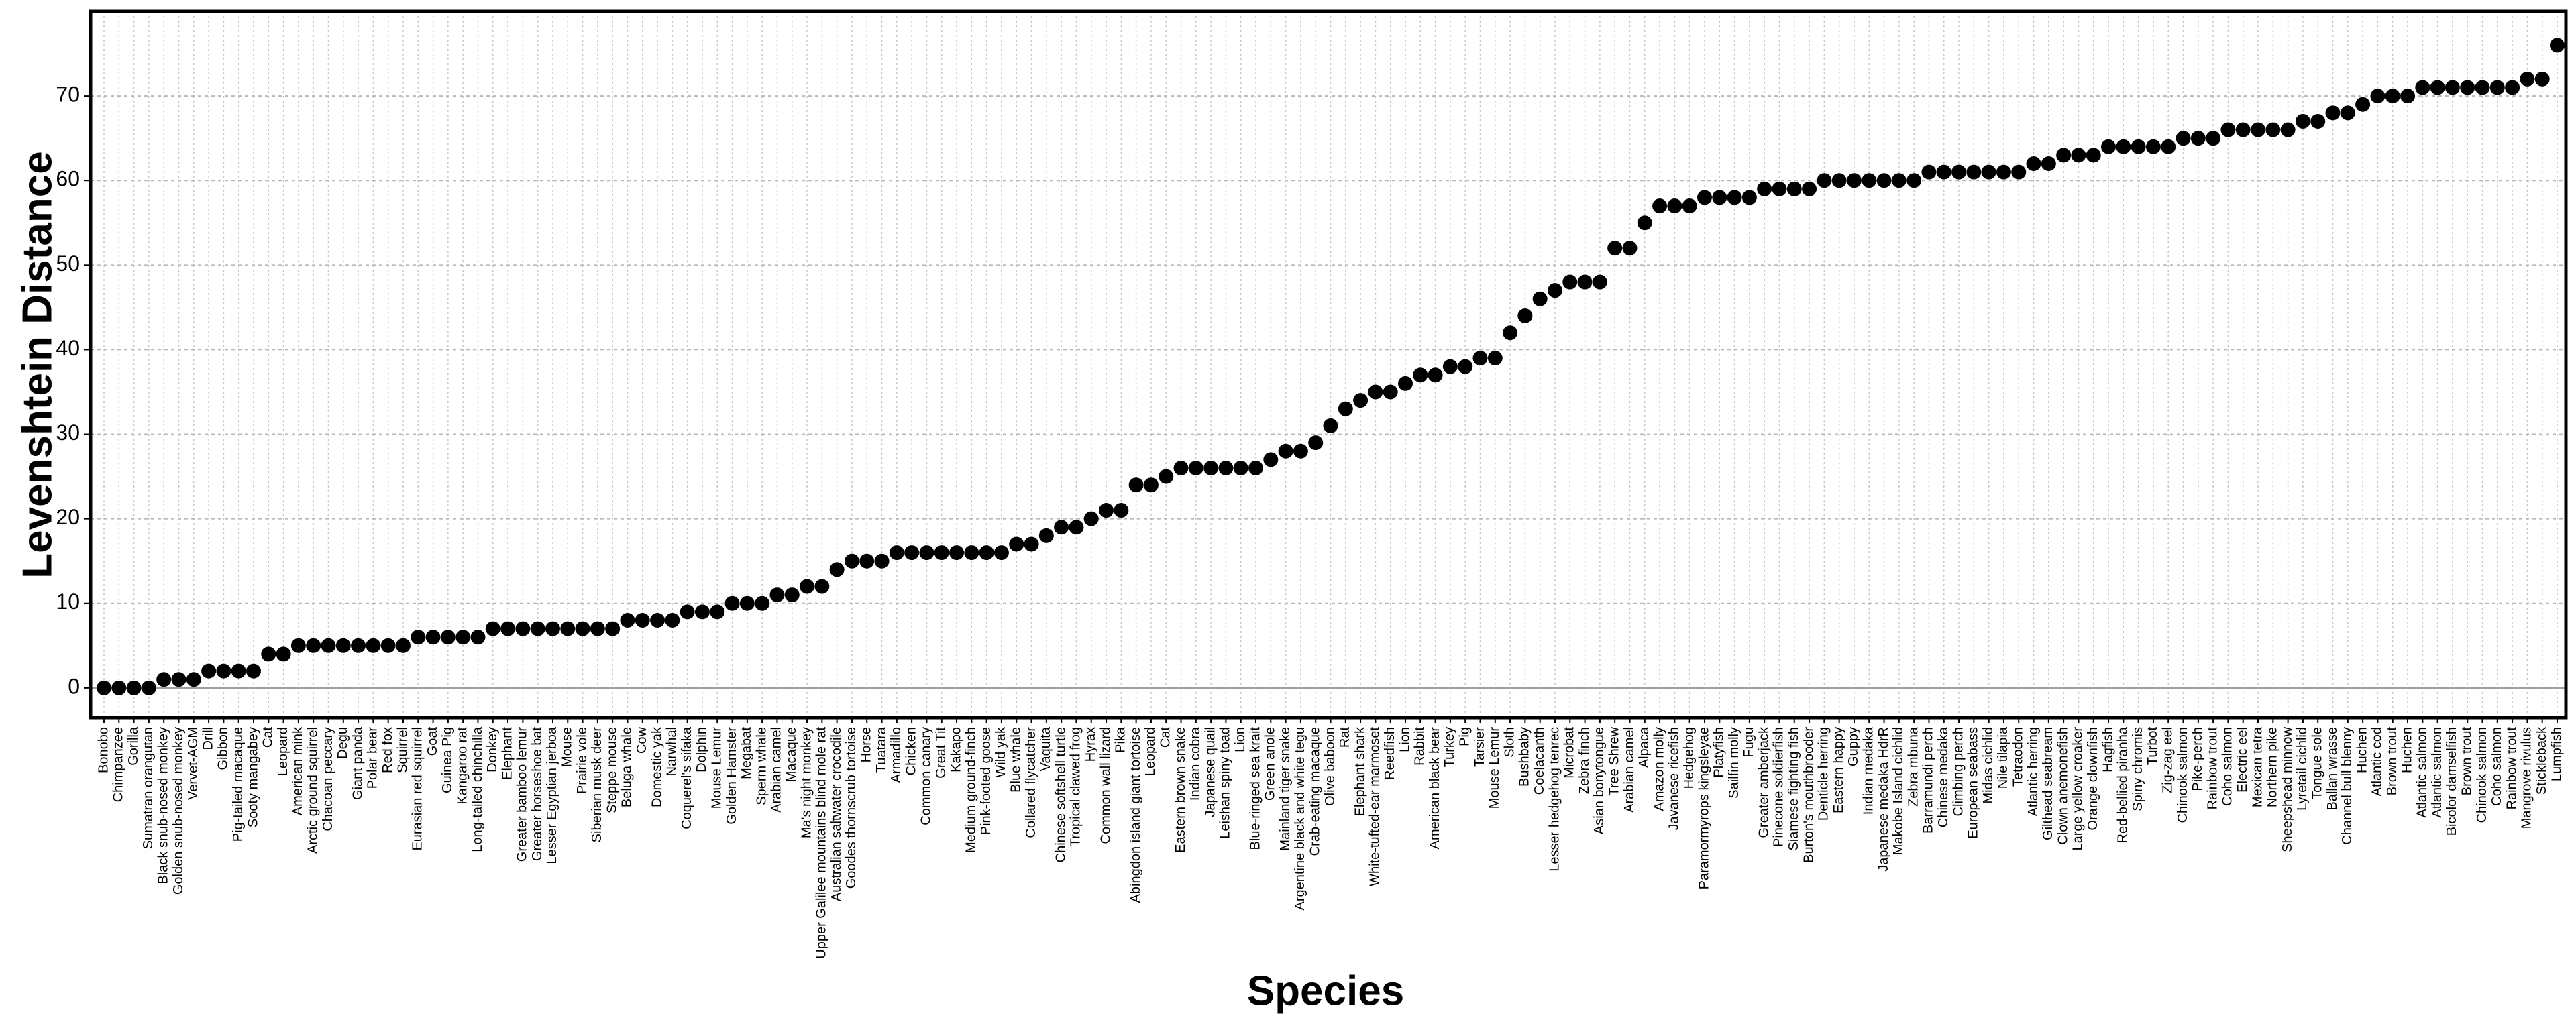 This screenshot has height=1030, width=2576. Describe the element at coordinates (1420, 746) in the screenshot. I see `x-tick-label: Rabbit` at that location.